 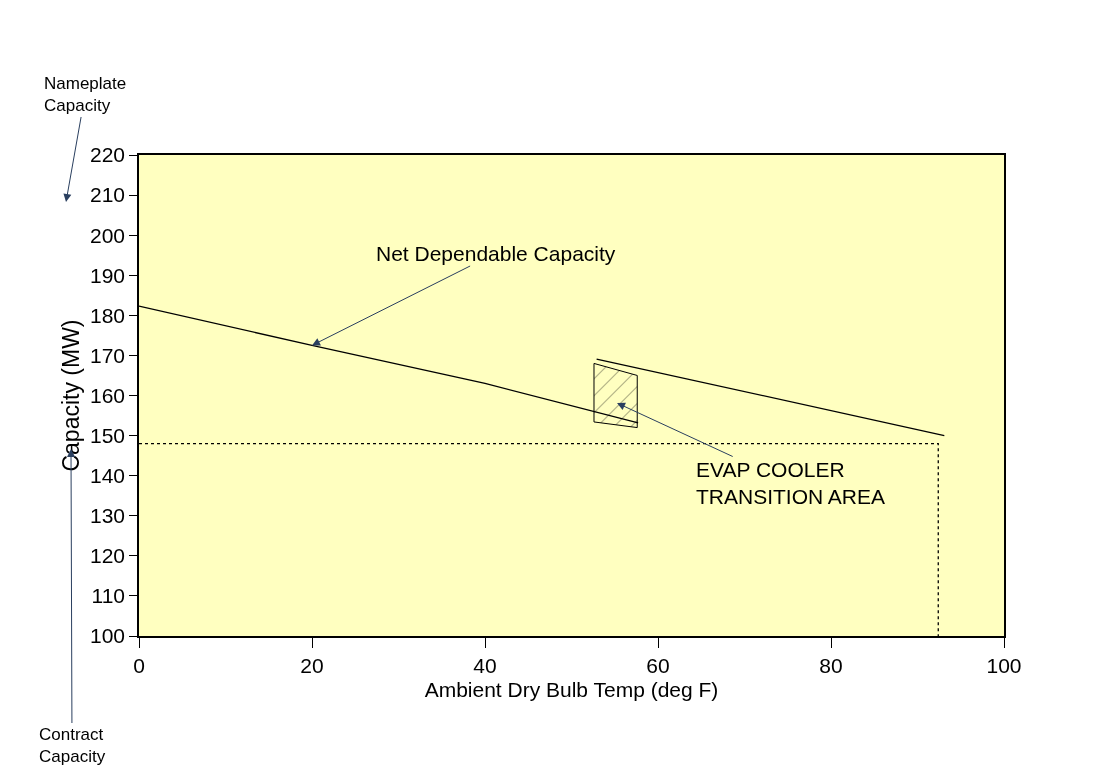 What do you see at coordinates (108, 556) in the screenshot?
I see `y-tick-label: 120` at bounding box center [108, 556].